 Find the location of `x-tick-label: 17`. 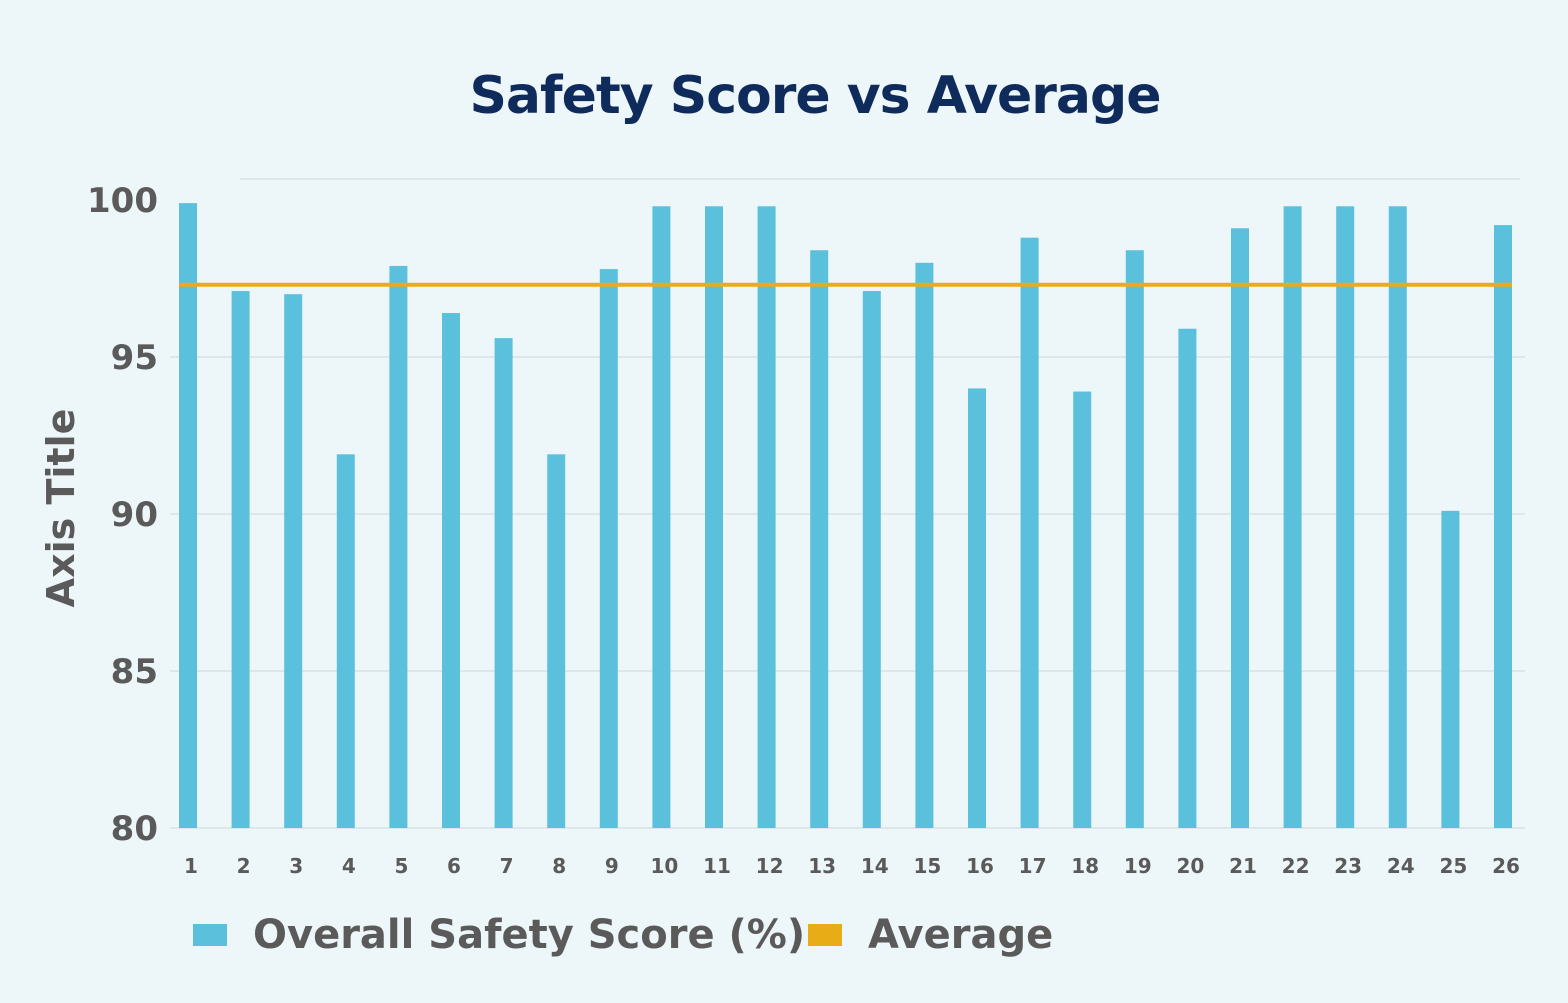

x-tick-label: 17 is located at coordinates (1033, 866).